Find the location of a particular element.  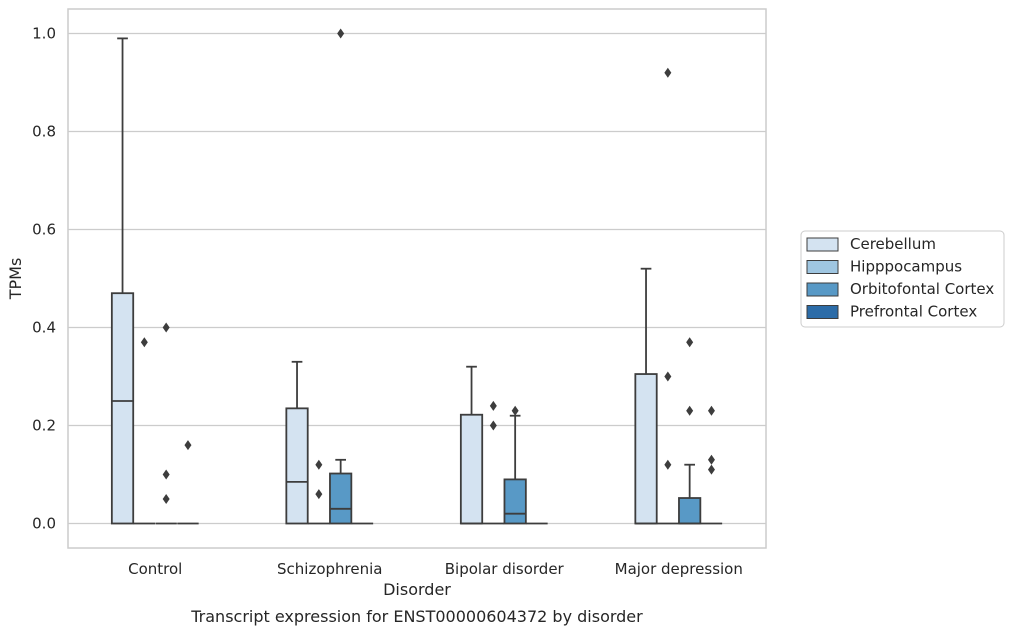

y-tick-label: 0.0 is located at coordinates (44, 524).